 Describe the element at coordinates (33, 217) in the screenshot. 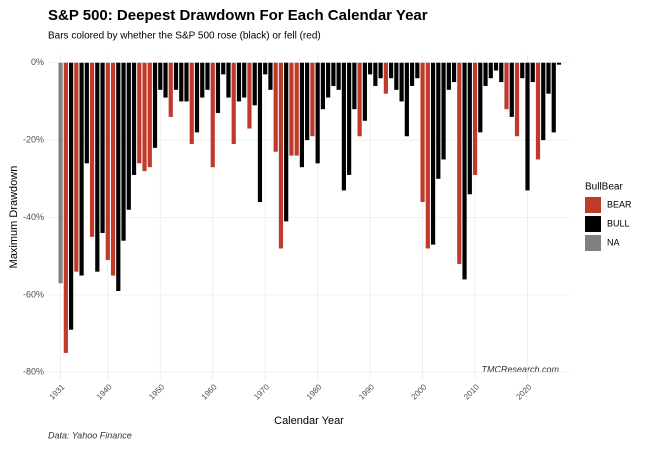

I see `y-tick-label: -40%` at that location.